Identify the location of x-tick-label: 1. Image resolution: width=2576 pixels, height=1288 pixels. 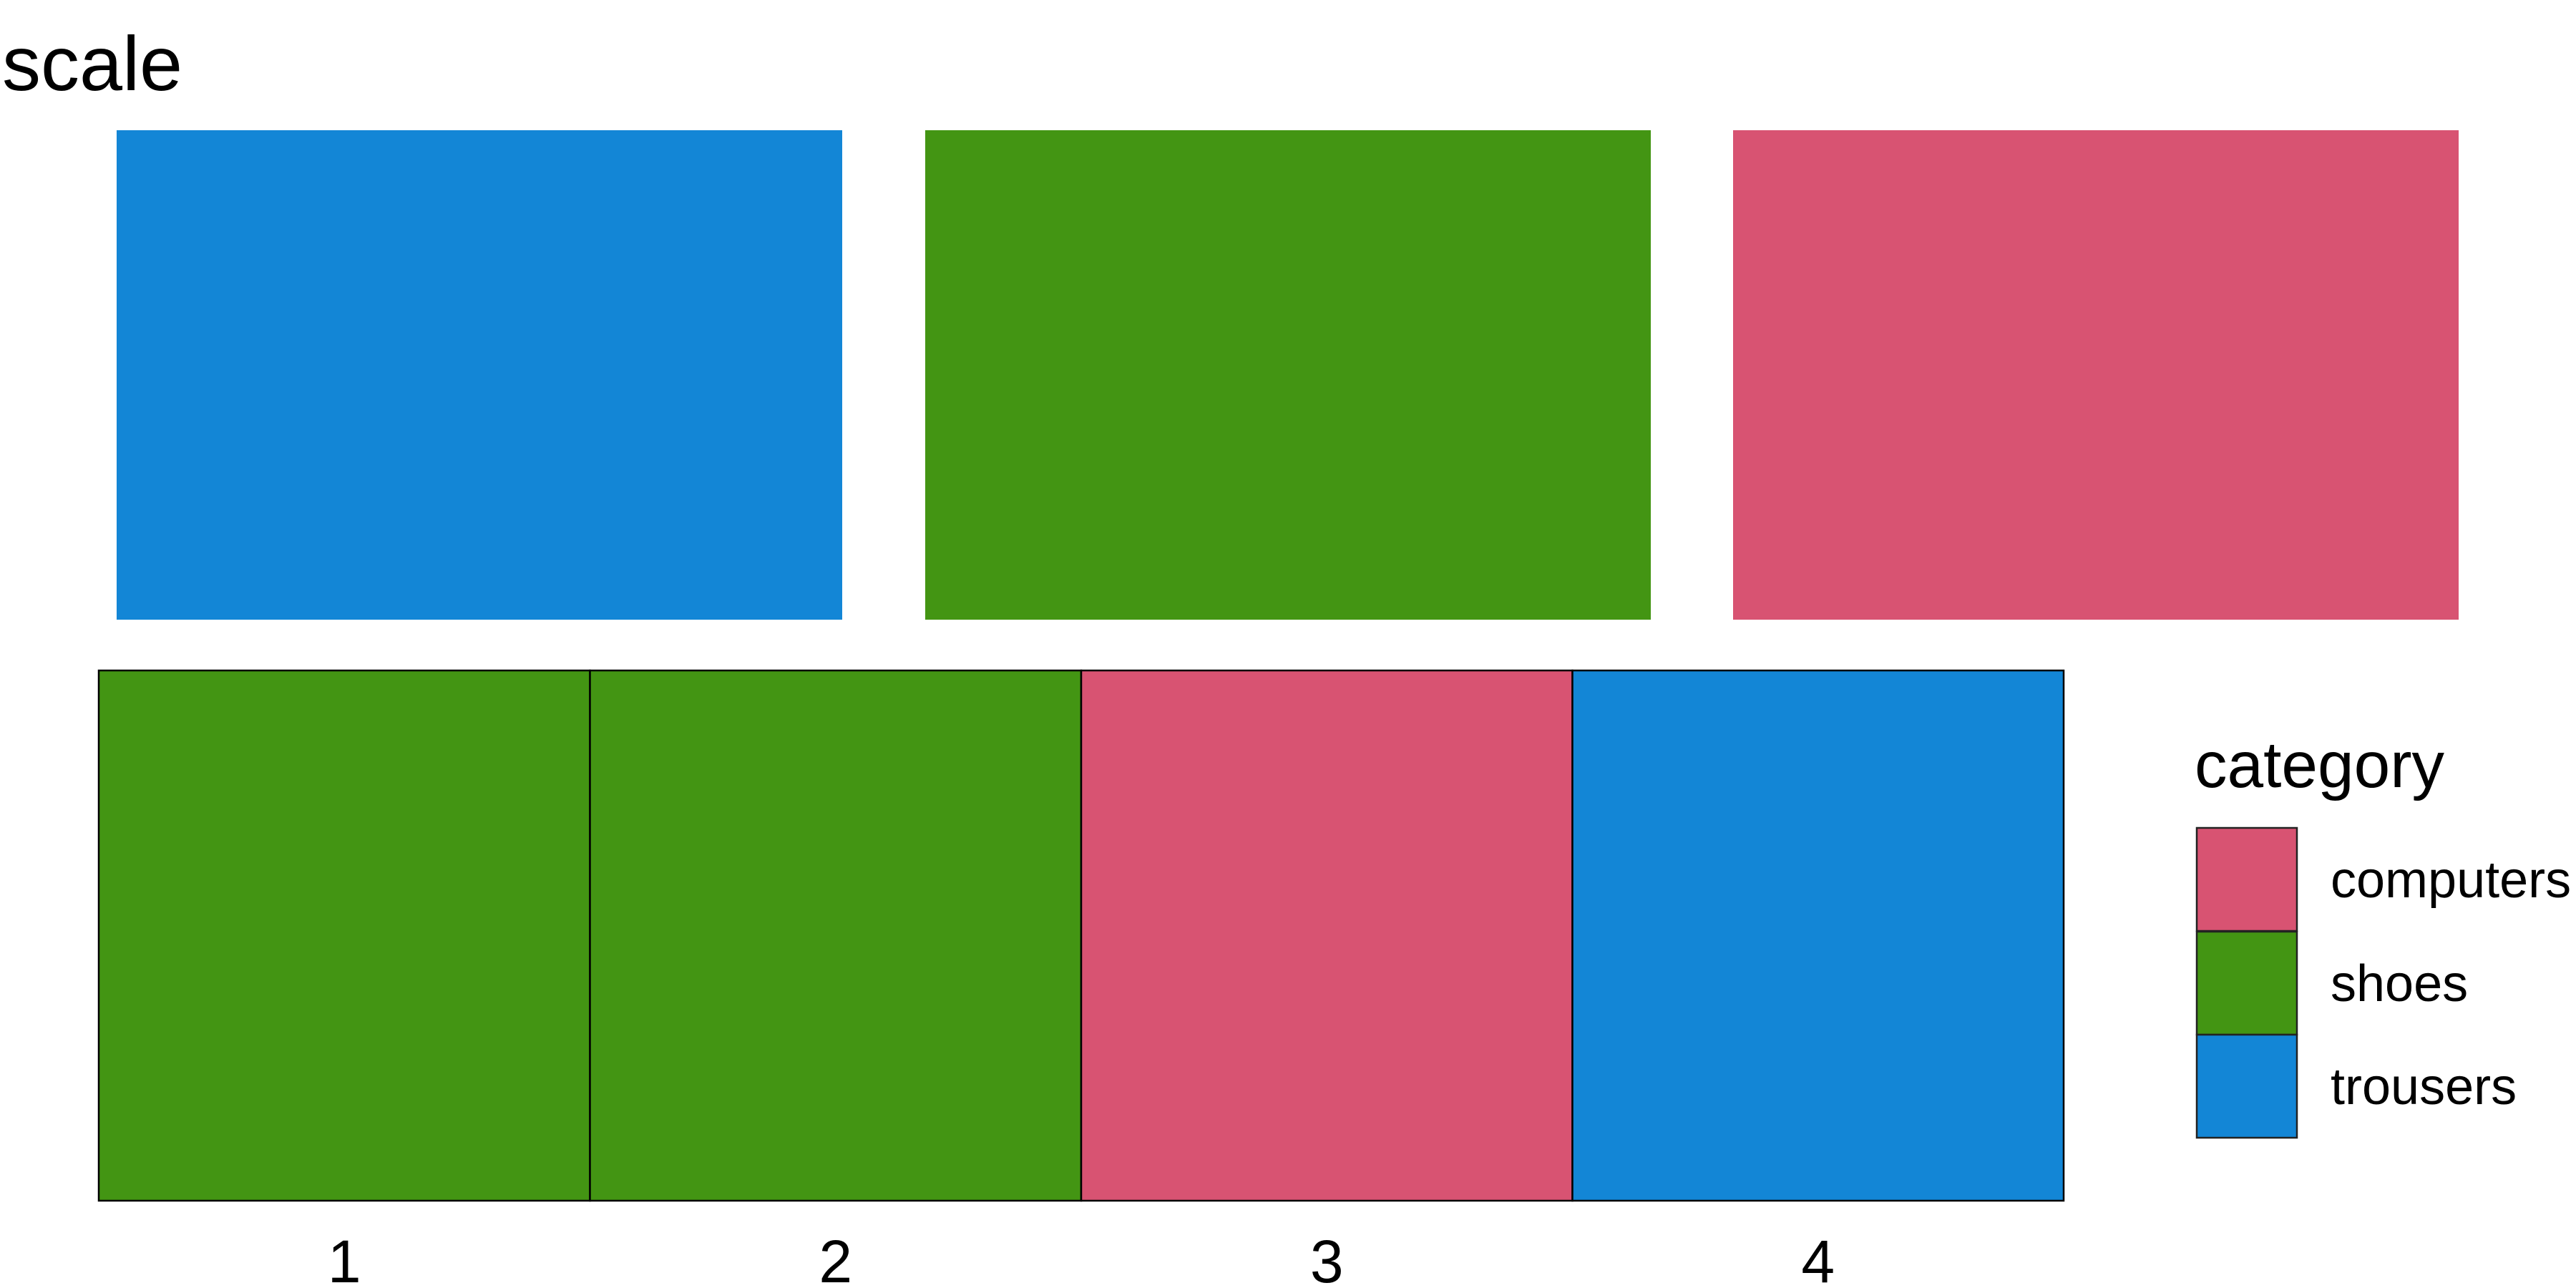
(344, 1258).